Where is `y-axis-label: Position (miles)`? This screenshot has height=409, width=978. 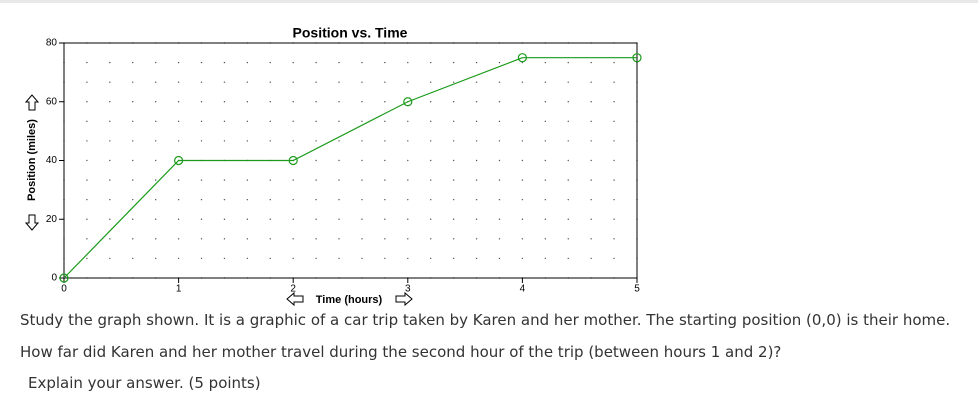
y-axis-label: Position (miles) is located at coordinates (32, 160).